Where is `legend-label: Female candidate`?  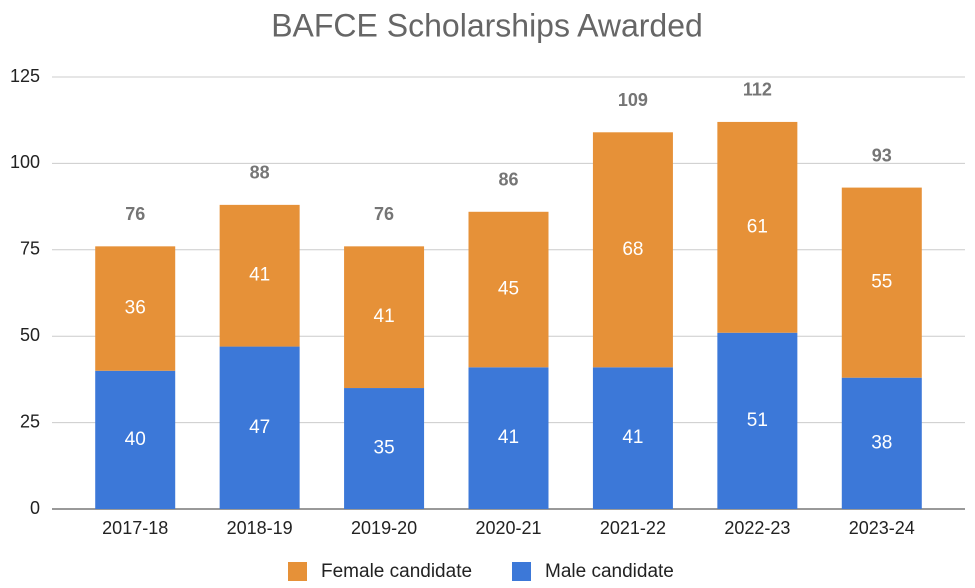
legend-label: Female candidate is located at coordinates (396, 571).